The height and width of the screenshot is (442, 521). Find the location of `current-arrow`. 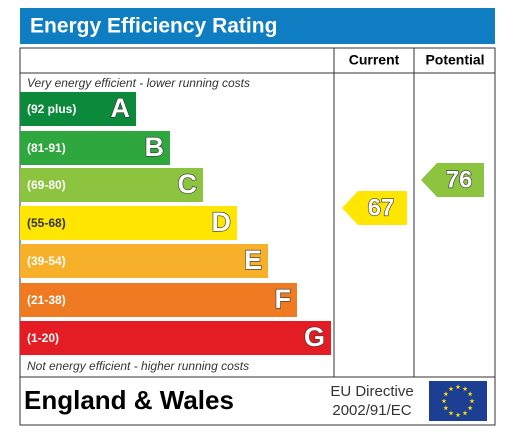

current-arrow is located at coordinates (374, 208).